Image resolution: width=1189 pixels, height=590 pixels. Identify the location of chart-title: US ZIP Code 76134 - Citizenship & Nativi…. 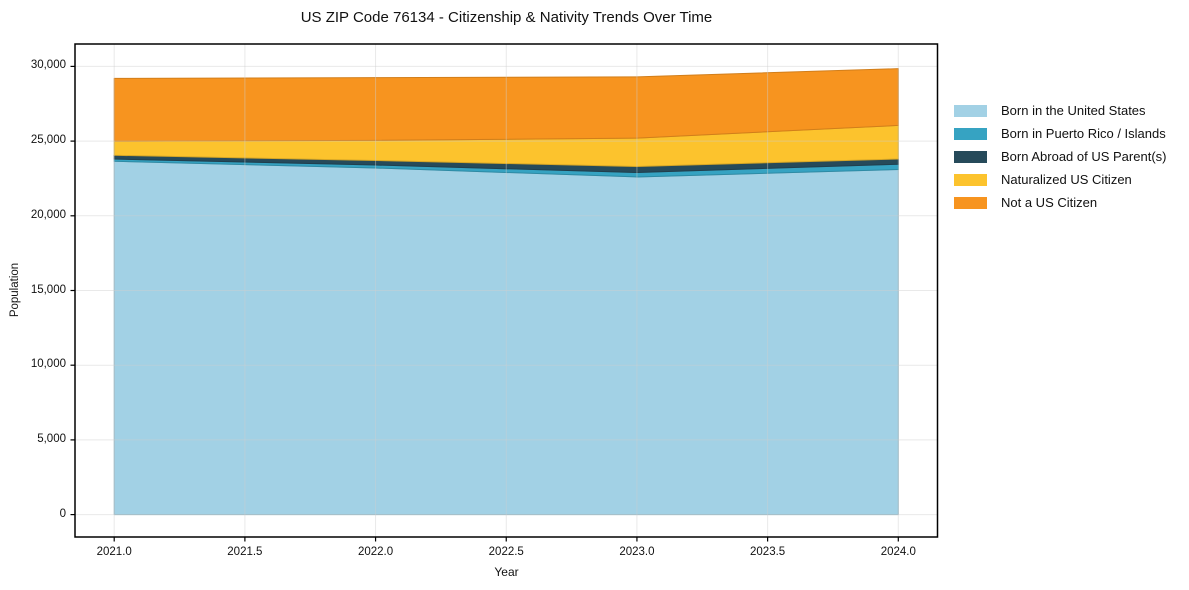
(506, 17).